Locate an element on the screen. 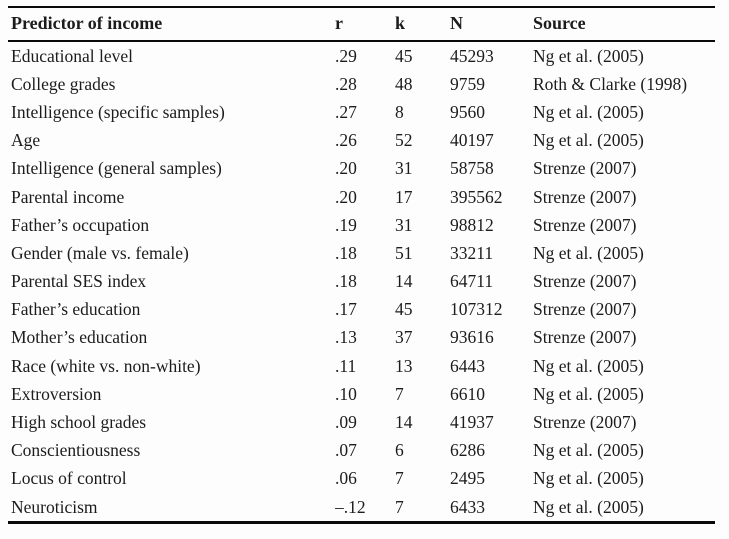 The width and height of the screenshot is (729, 539). cell-r: .27 is located at coordinates (346, 111).